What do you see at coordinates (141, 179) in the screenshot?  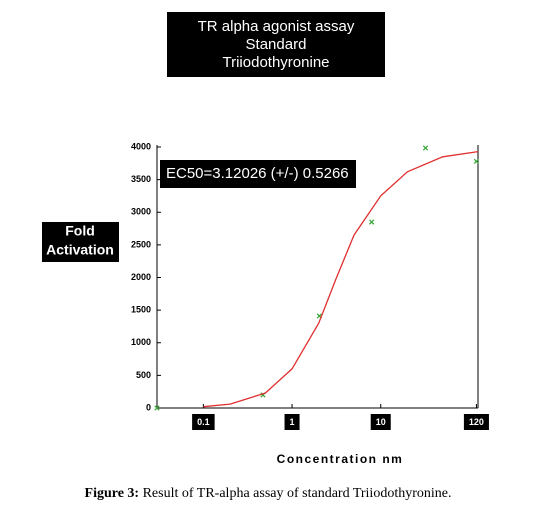 I see `y-tick-label: 3500` at bounding box center [141, 179].